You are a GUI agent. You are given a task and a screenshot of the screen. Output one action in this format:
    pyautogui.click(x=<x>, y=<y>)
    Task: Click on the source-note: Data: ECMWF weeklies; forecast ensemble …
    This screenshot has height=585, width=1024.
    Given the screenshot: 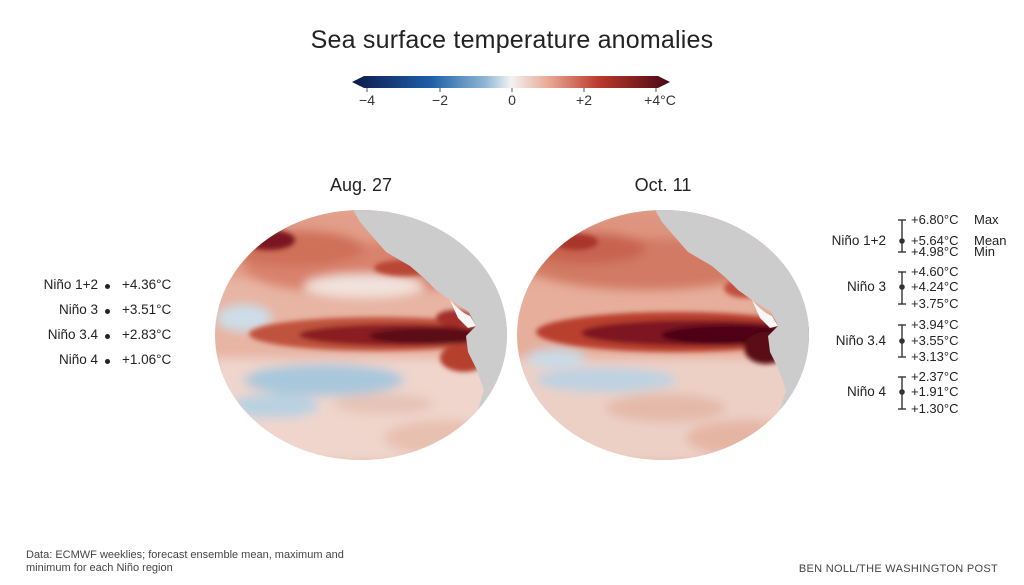 What is the action you would take?
    pyautogui.click(x=185, y=561)
    